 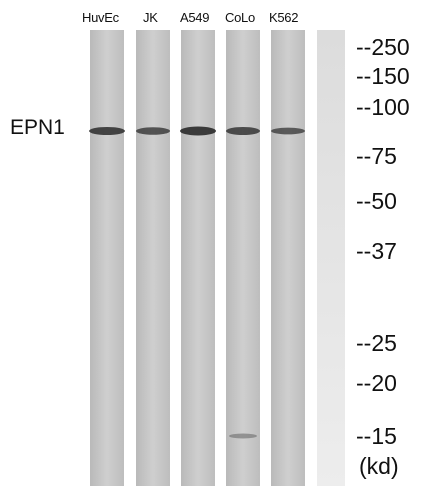 I want to click on marker-20: --20, so click(x=376, y=383).